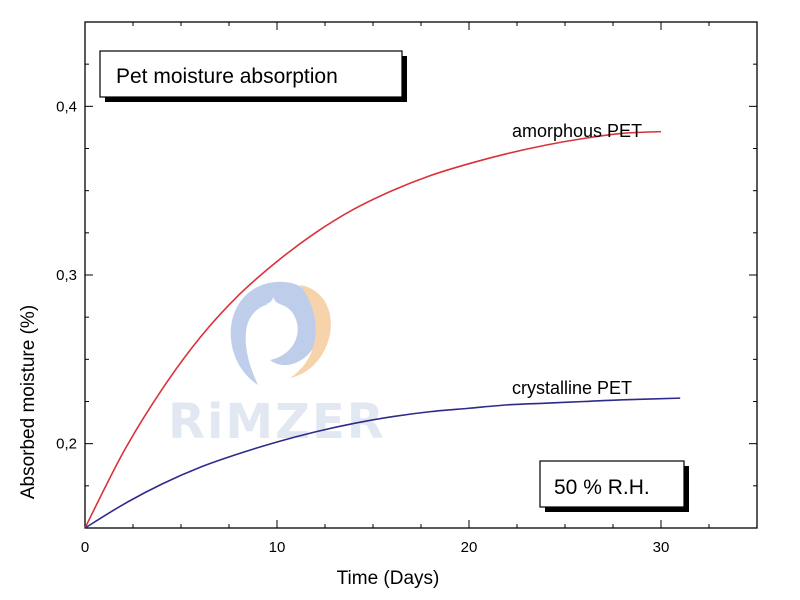  What do you see at coordinates (85, 547) in the screenshot?
I see `x-tick-label: 0` at bounding box center [85, 547].